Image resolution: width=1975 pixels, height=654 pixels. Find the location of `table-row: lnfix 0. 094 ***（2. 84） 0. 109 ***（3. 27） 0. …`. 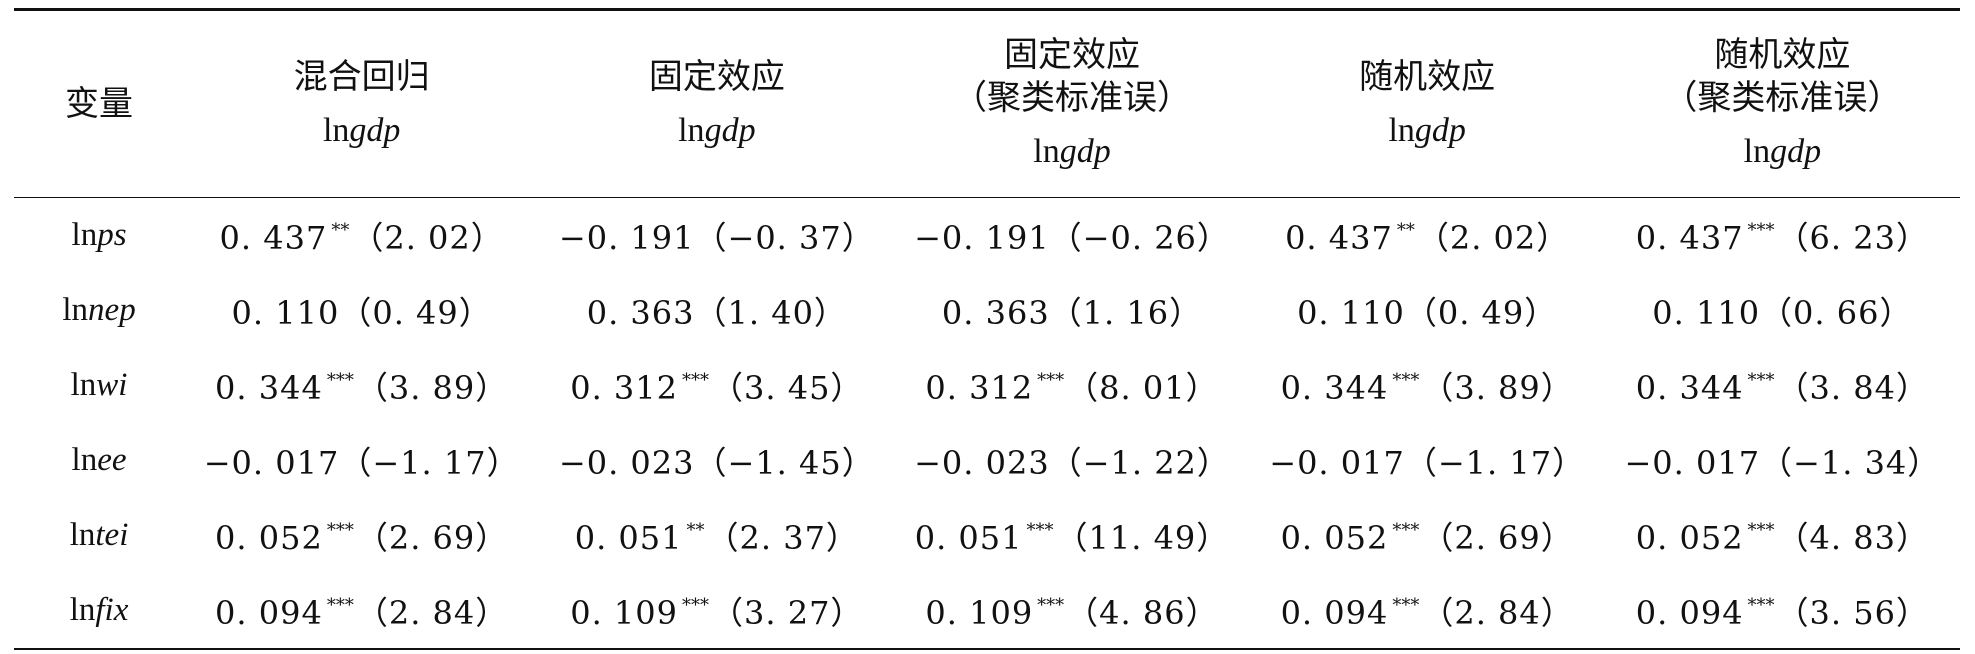

table-row: lnfix 0. 094 ***（2. 84） 0. 109 ***（3. 27） 0. … is located at coordinates (987, 611).